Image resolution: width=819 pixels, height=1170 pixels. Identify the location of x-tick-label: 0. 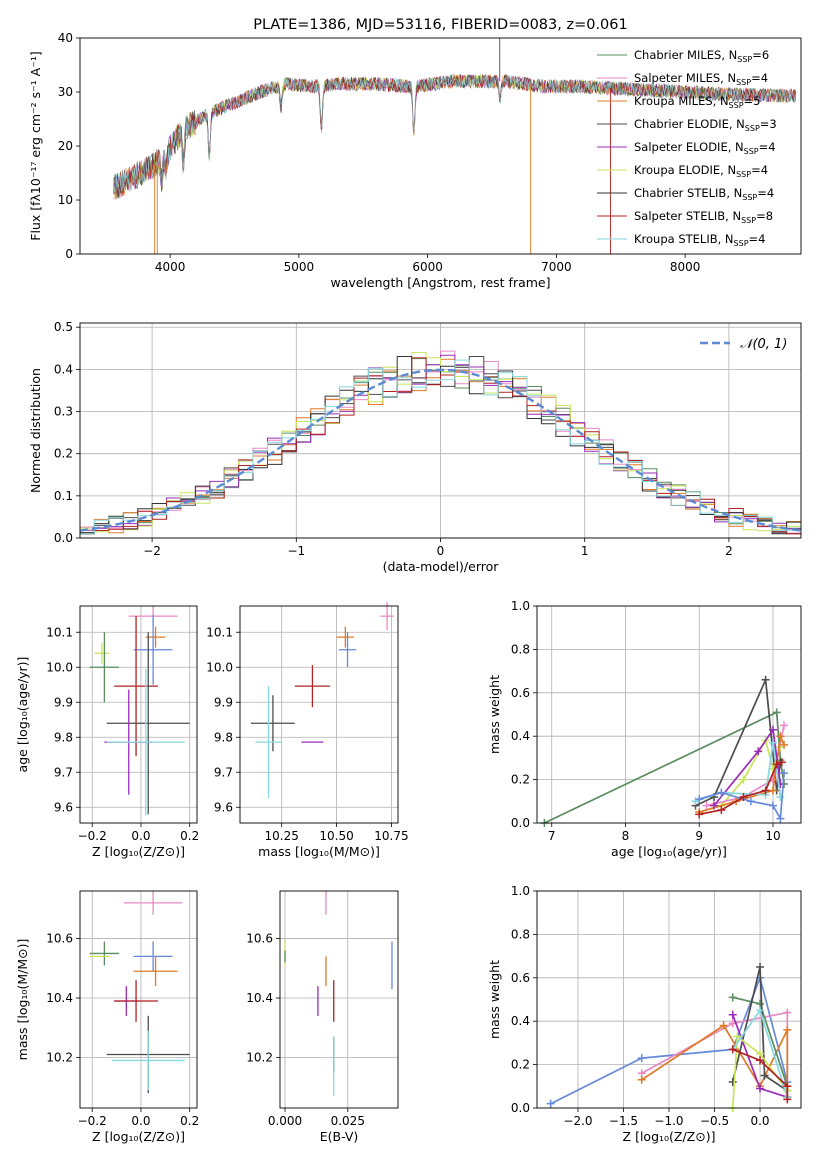
(441, 551).